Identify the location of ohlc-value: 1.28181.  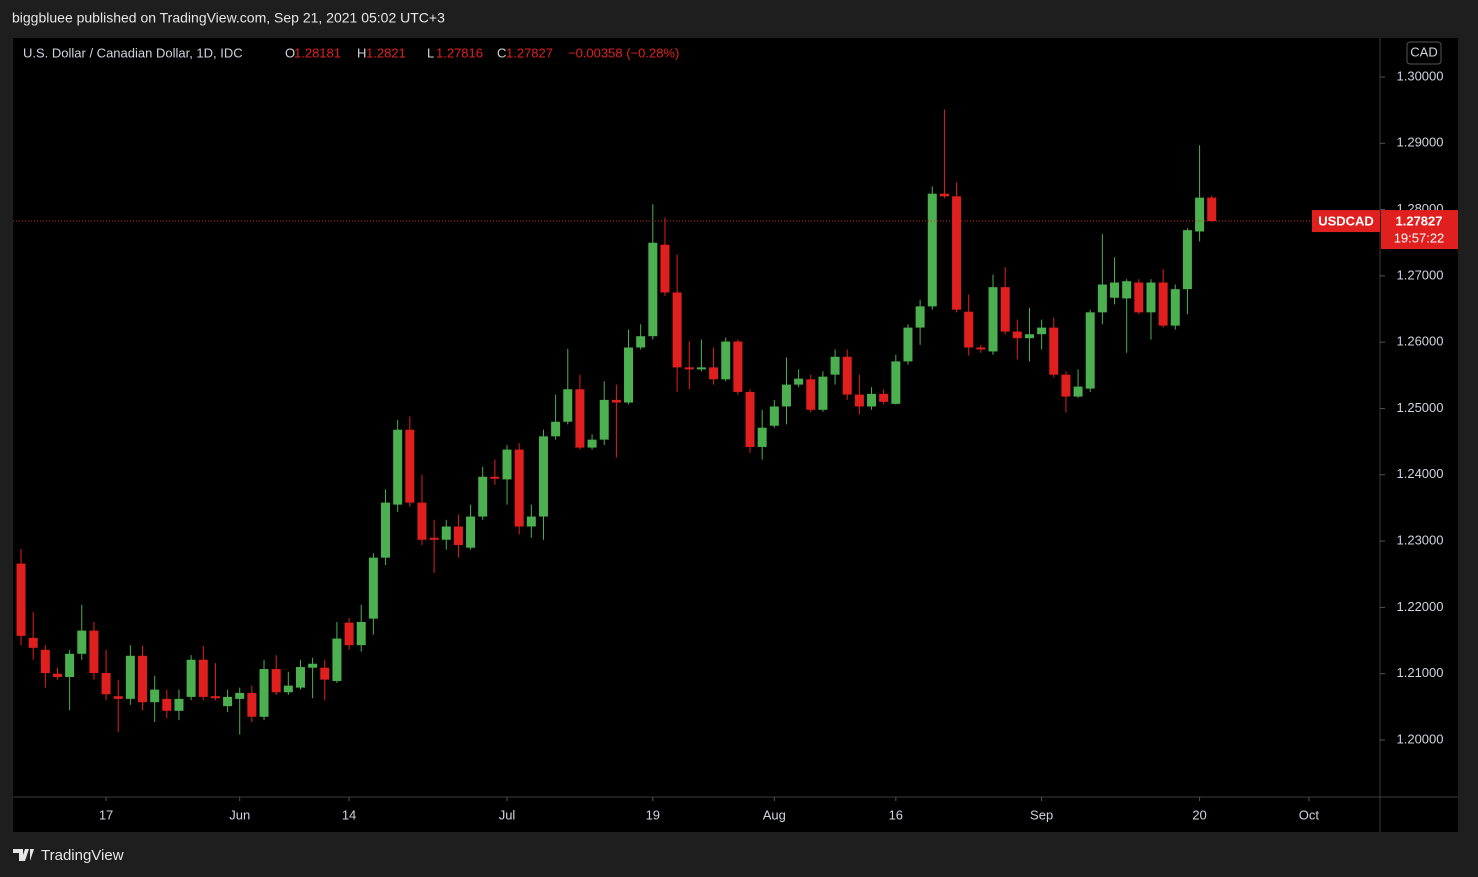
(317, 52).